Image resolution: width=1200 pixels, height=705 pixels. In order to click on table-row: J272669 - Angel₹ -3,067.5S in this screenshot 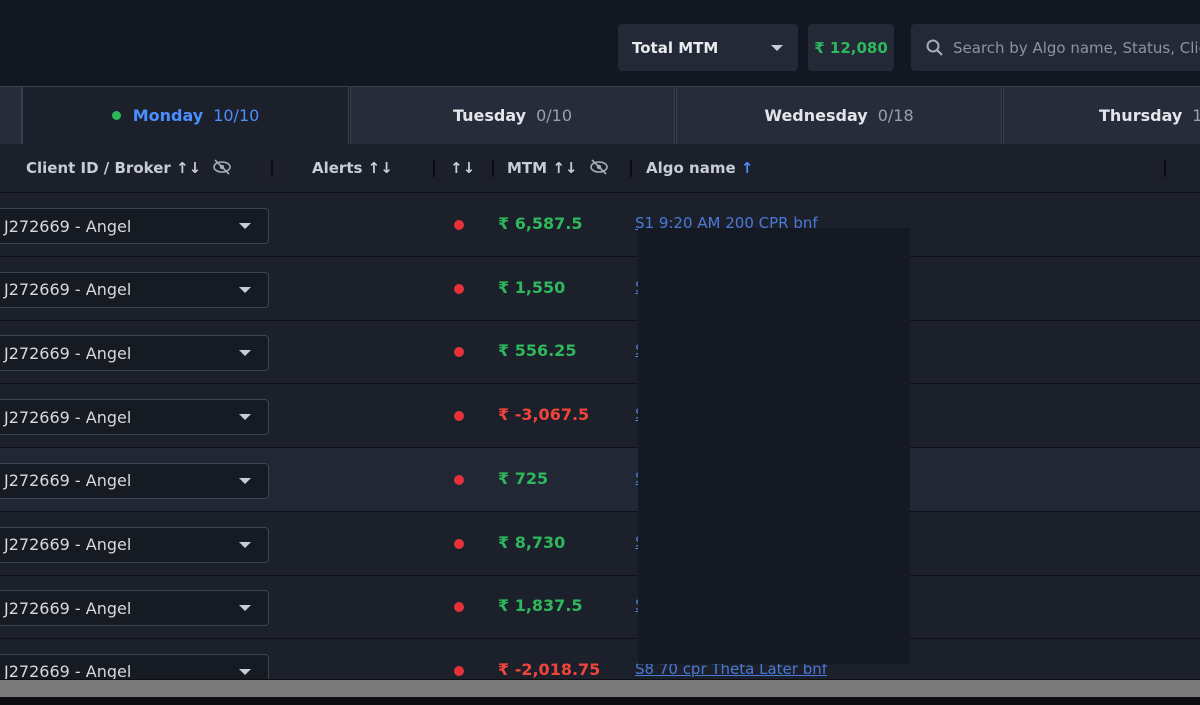, I will do `click(600, 416)`.